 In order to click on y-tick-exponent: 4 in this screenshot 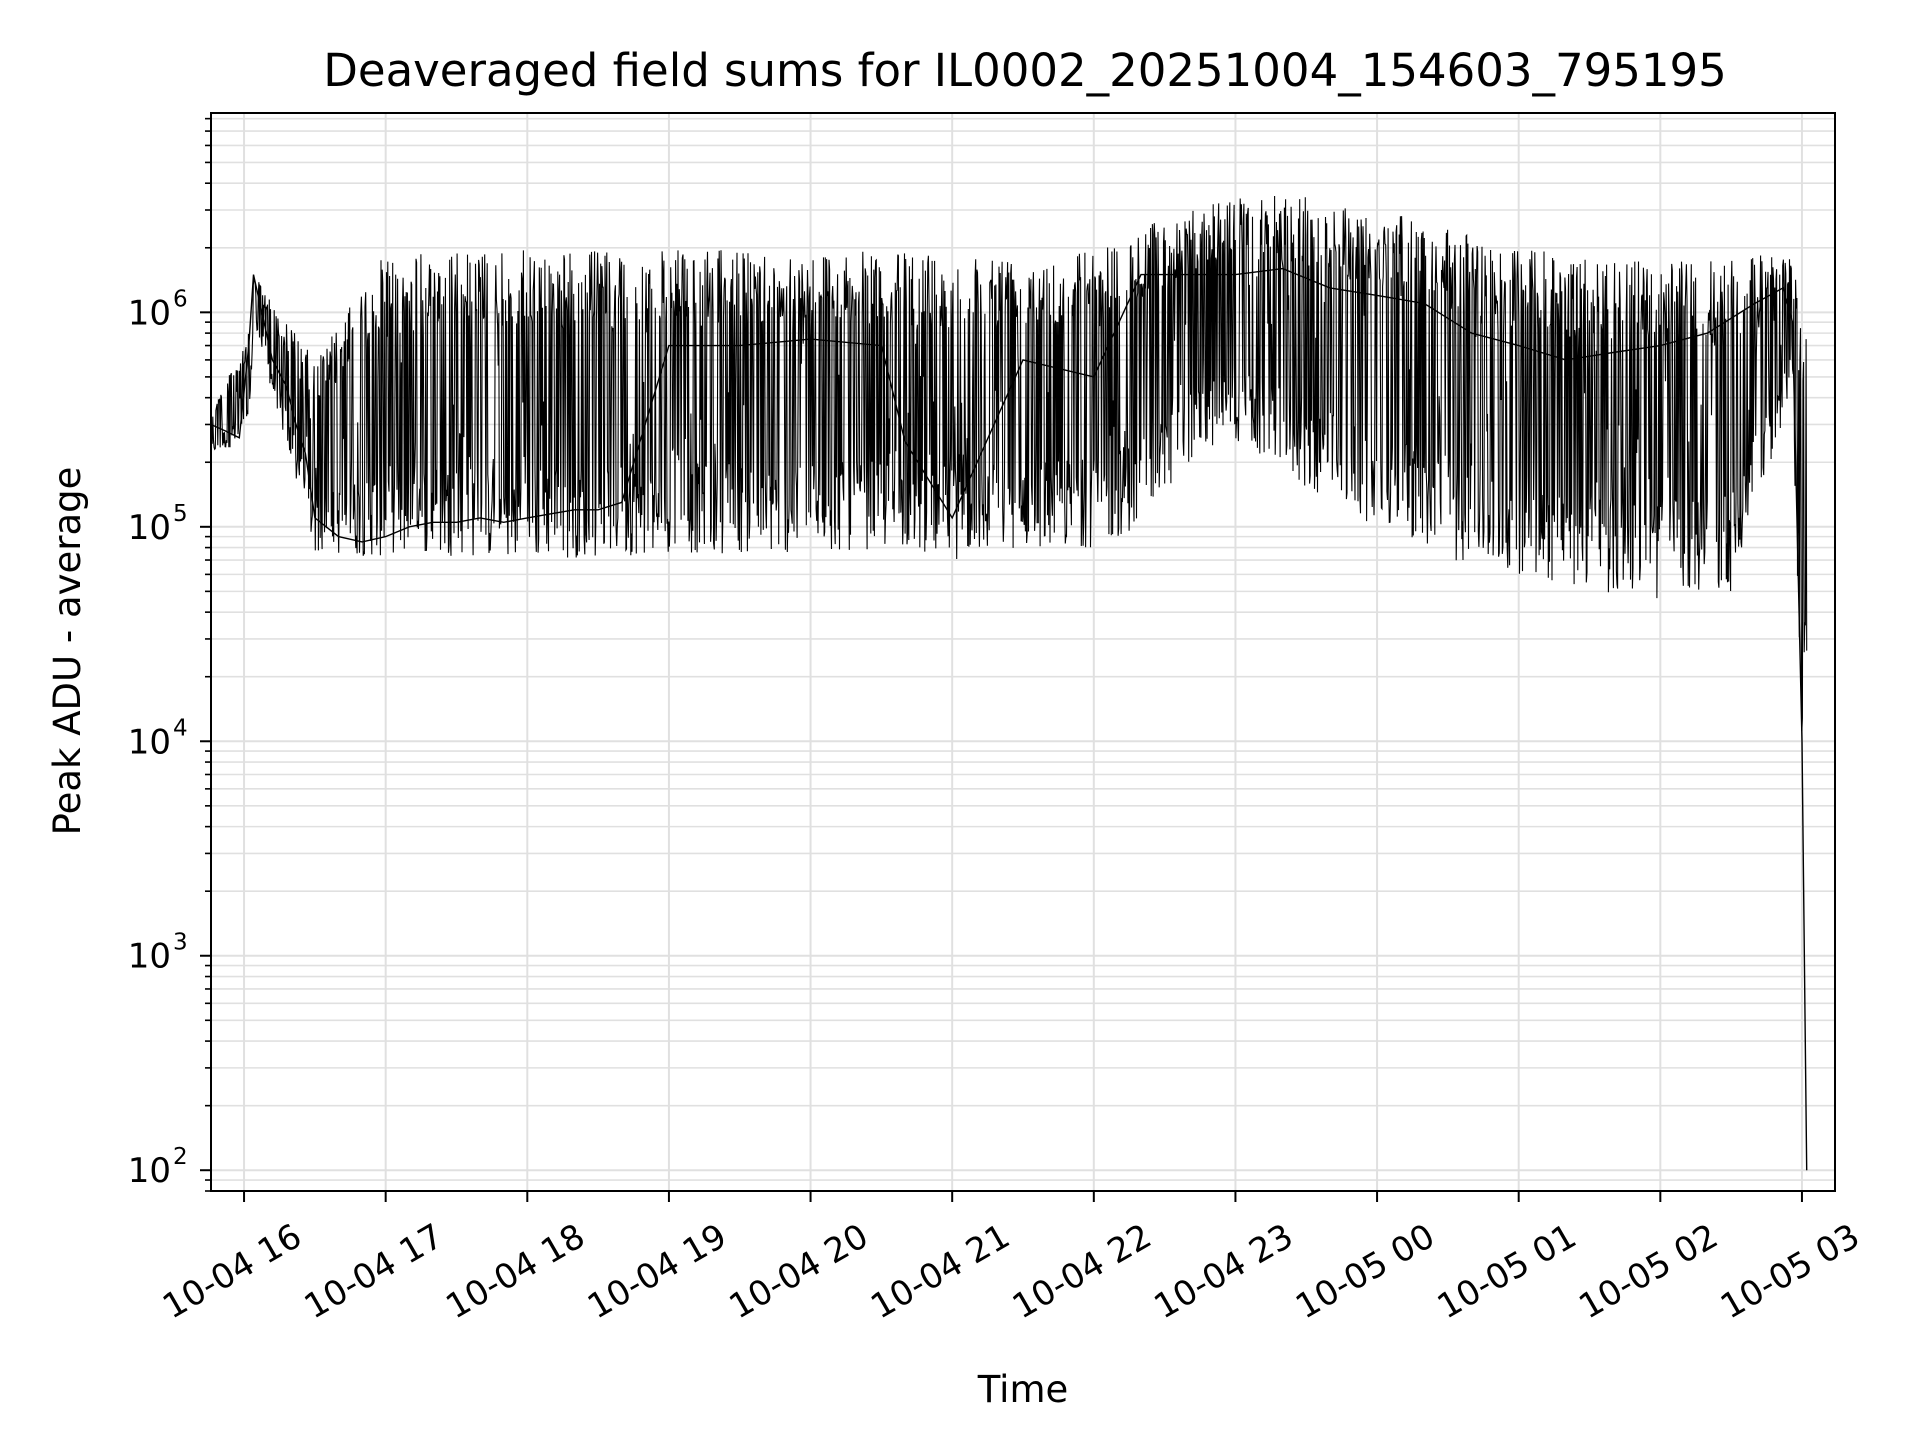, I will do `click(180, 728)`.